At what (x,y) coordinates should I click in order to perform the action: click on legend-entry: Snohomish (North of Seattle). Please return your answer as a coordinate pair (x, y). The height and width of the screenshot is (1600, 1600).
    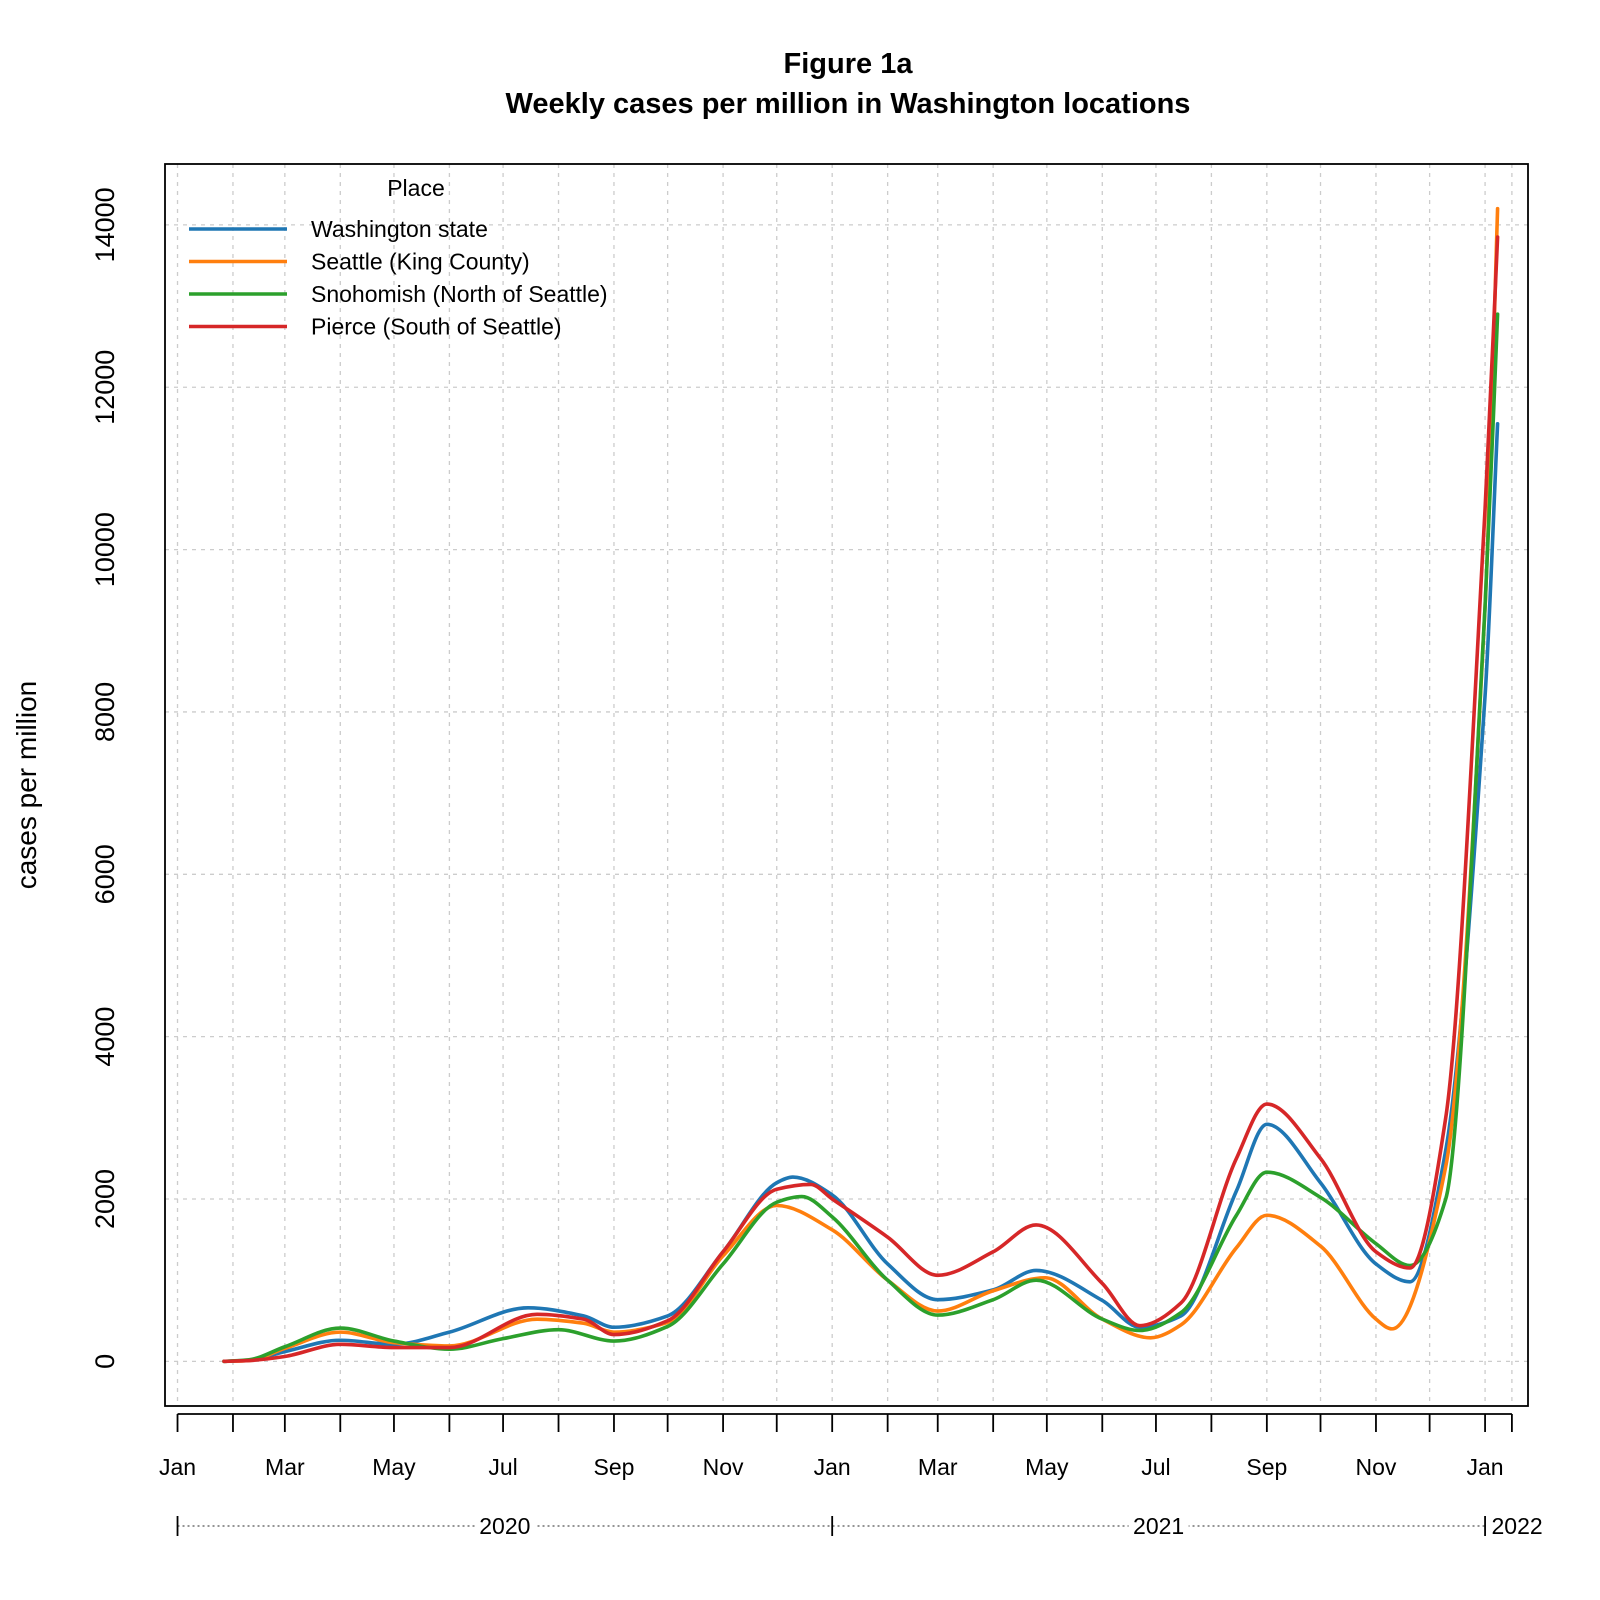
    Looking at the image, I should click on (459, 294).